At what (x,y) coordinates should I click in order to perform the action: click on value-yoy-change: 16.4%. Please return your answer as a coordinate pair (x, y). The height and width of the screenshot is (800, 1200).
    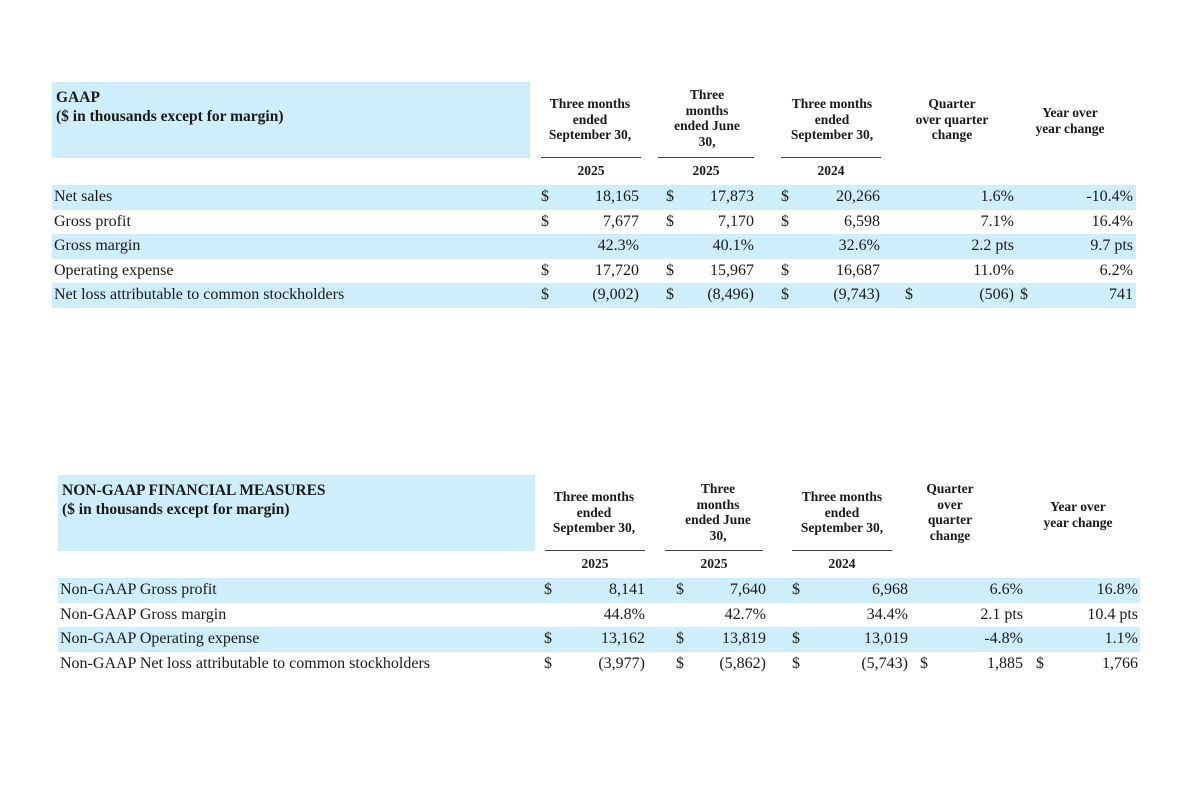
    Looking at the image, I should click on (1112, 221).